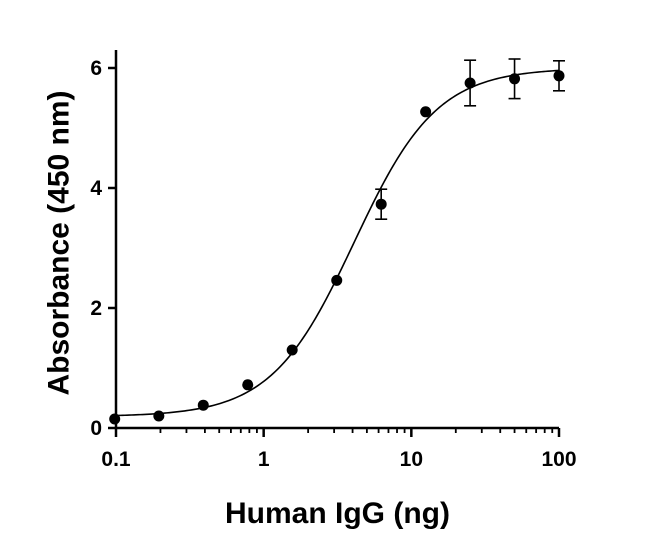  Describe the element at coordinates (337, 513) in the screenshot. I see `x-axis-title: Human IgG (ng)` at that location.